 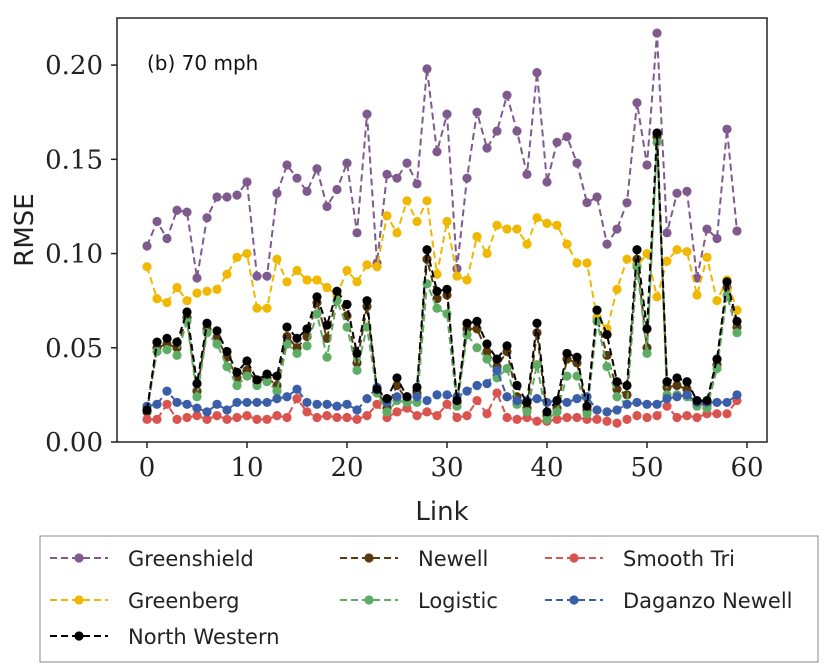 What do you see at coordinates (165, 637) in the screenshot?
I see `legend-entry: North Western` at bounding box center [165, 637].